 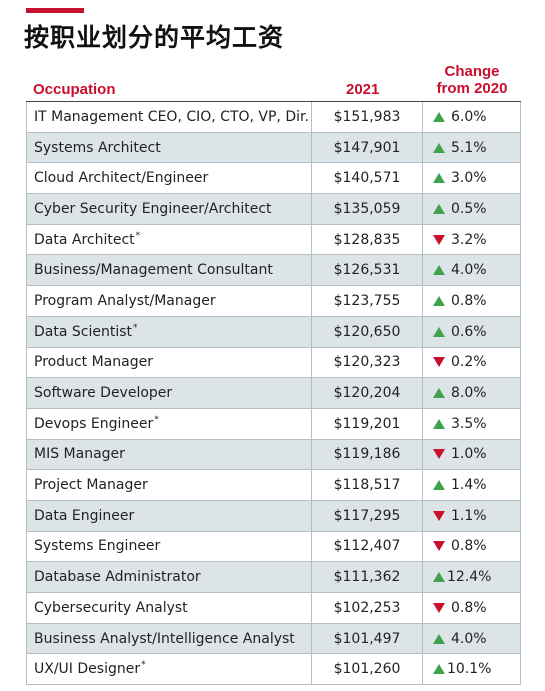 I want to click on change-cell: 1.4%, so click(x=471, y=485).